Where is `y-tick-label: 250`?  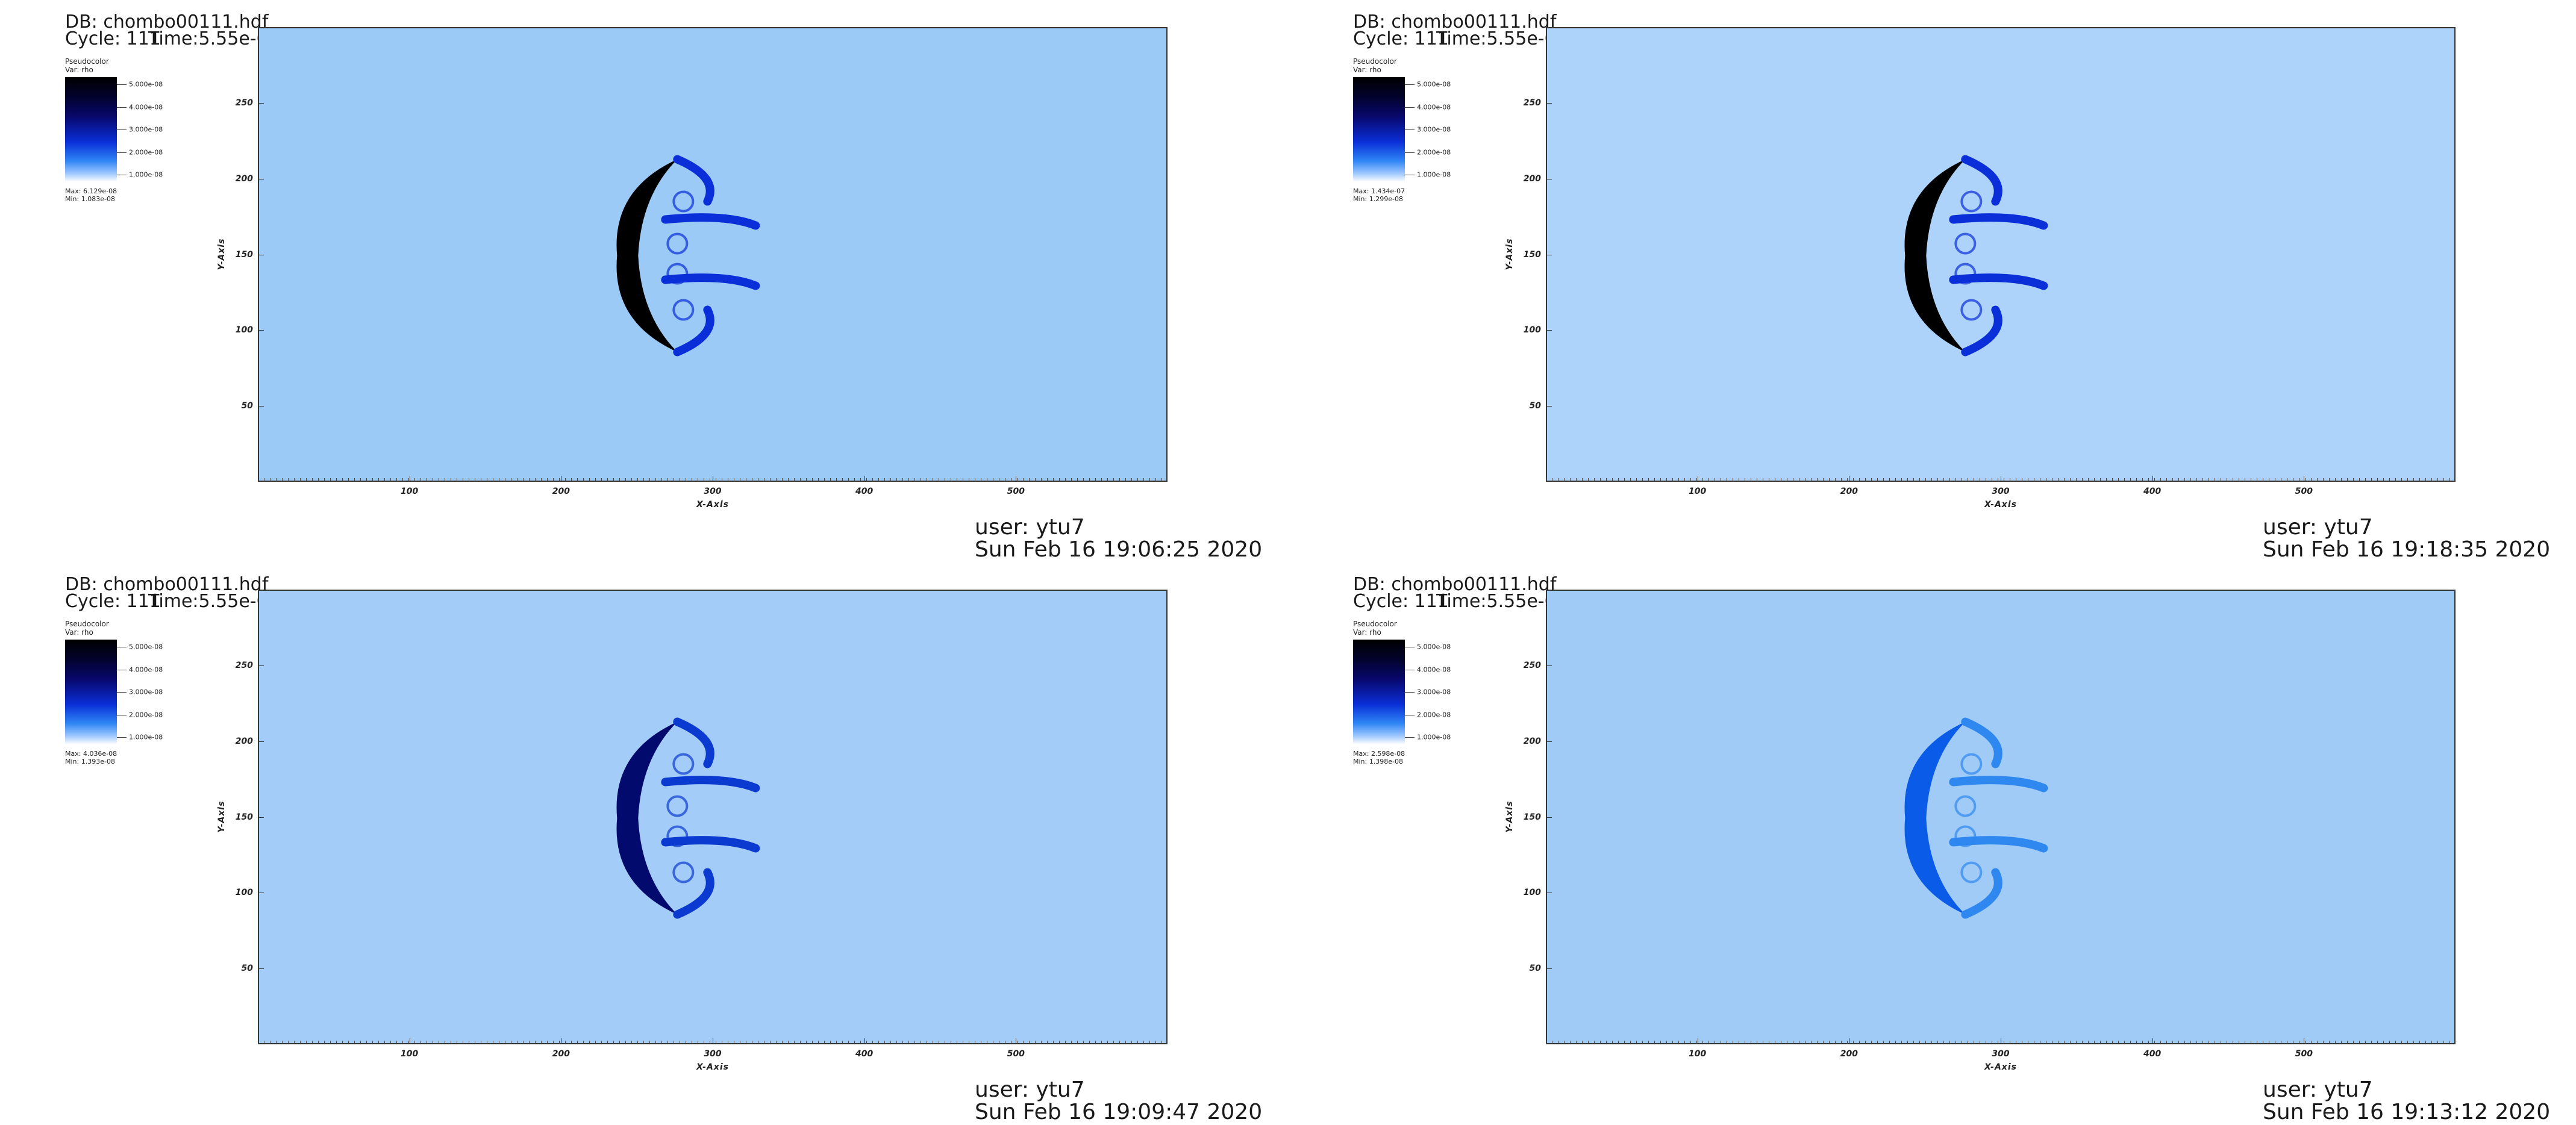 y-tick-label: 250 is located at coordinates (244, 103).